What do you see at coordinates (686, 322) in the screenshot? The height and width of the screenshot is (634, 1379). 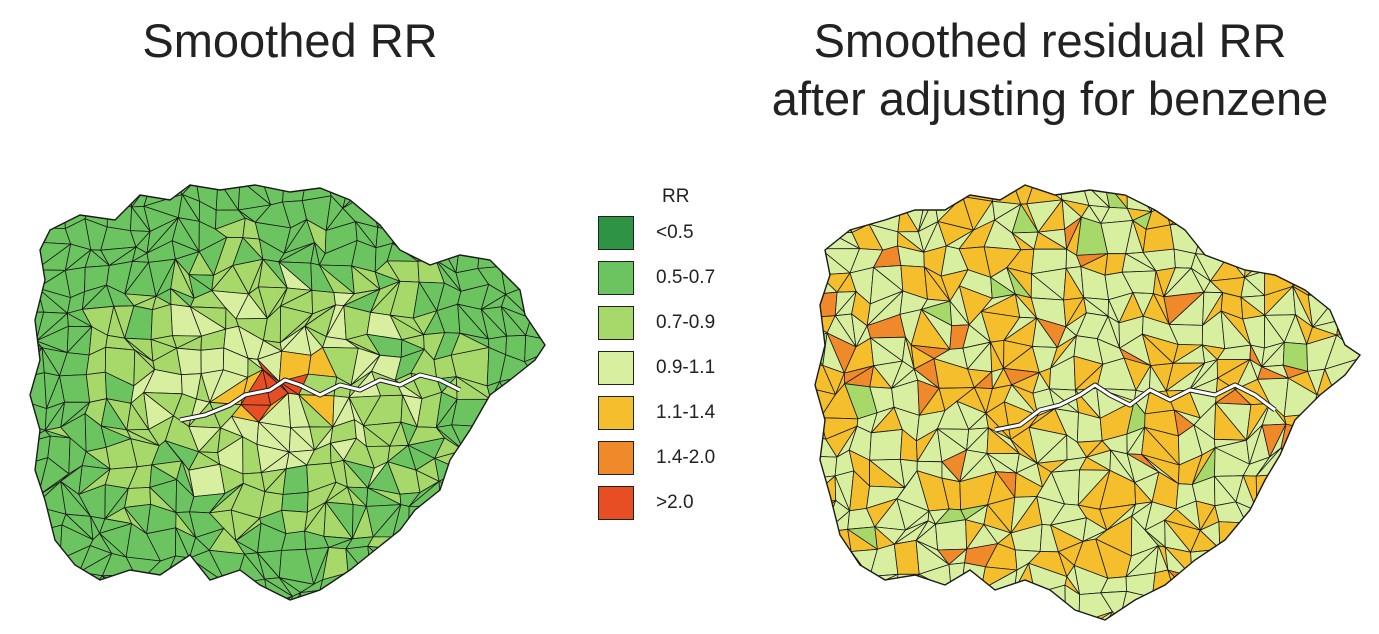 I see `legend-label: 0.7-0.9` at bounding box center [686, 322].